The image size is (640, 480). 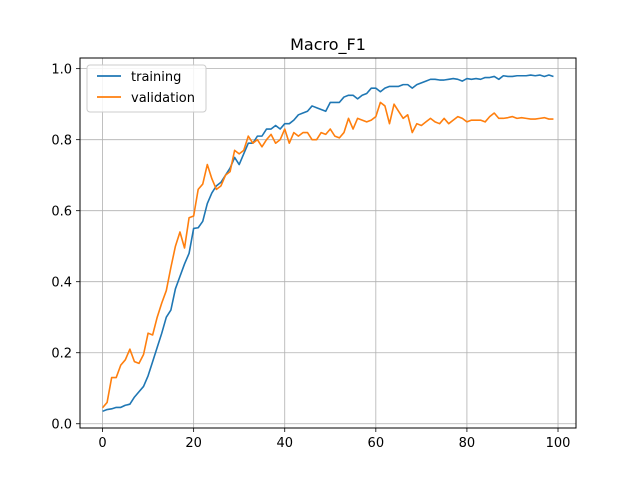 I want to click on chart-title: Macro_F1, so click(x=328, y=45).